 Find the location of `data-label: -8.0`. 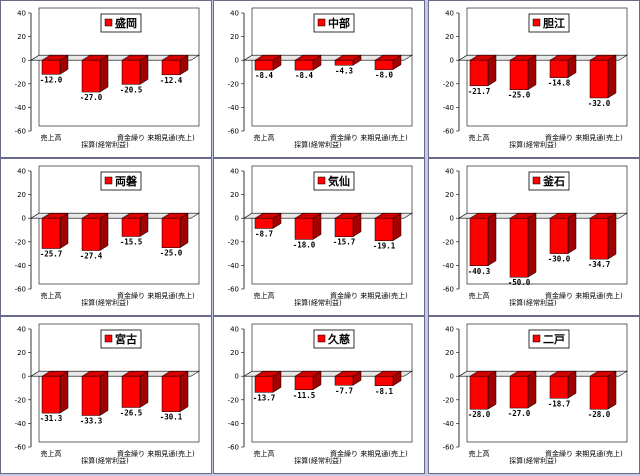

data-label: -8.0 is located at coordinates (384, 75).